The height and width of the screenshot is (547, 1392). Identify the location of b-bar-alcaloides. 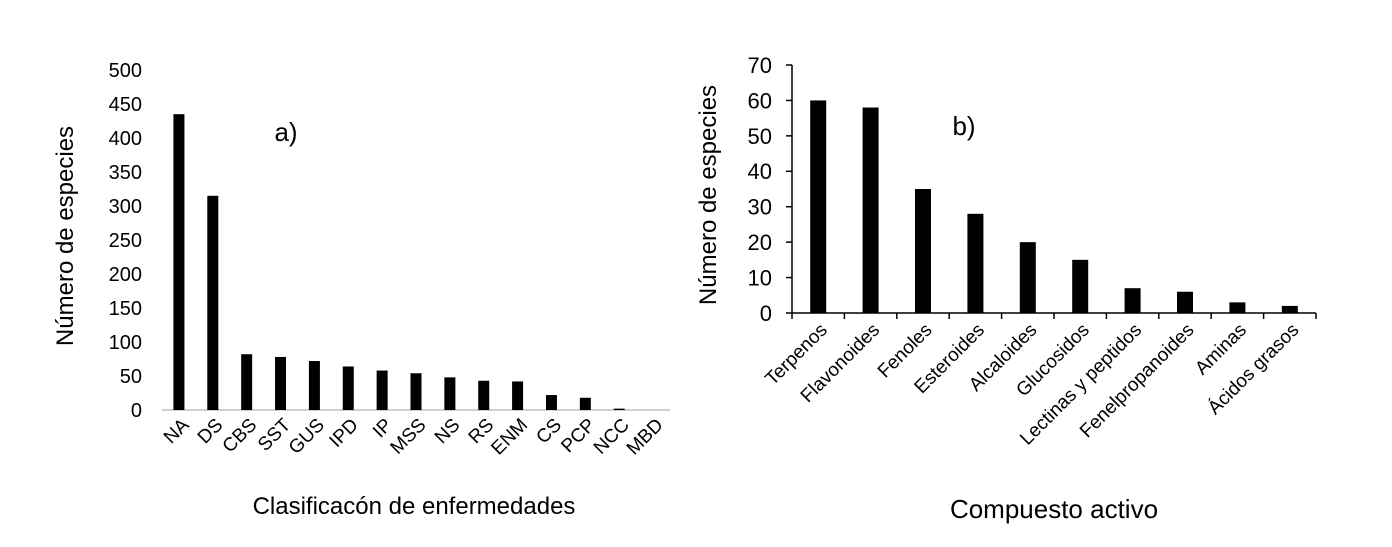
(1027, 277).